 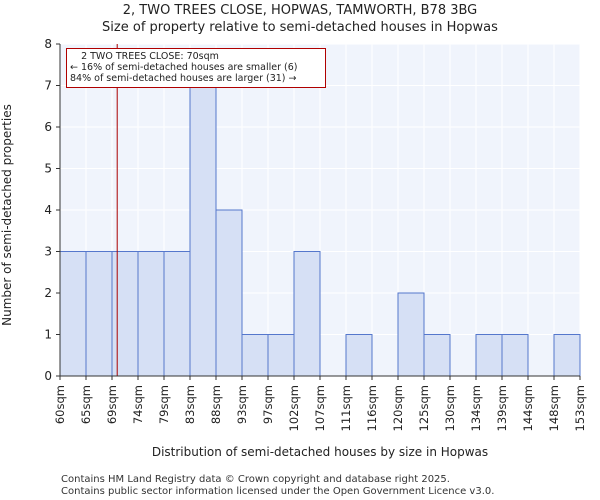 I want to click on x-tick-label: 130sqm, so click(x=450, y=408).